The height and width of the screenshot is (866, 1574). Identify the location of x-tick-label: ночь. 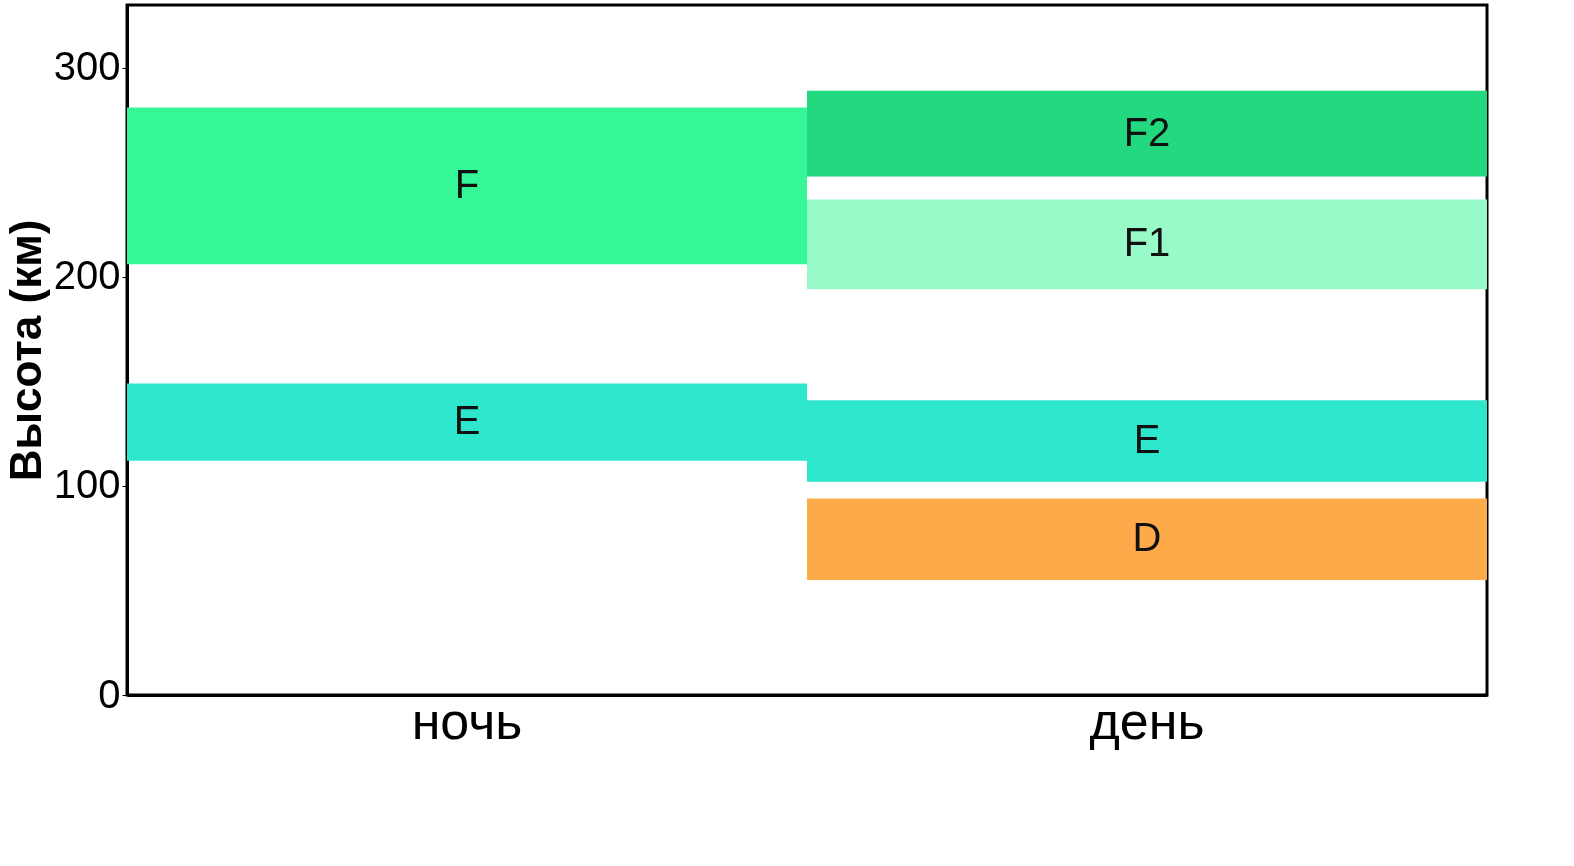
(467, 720).